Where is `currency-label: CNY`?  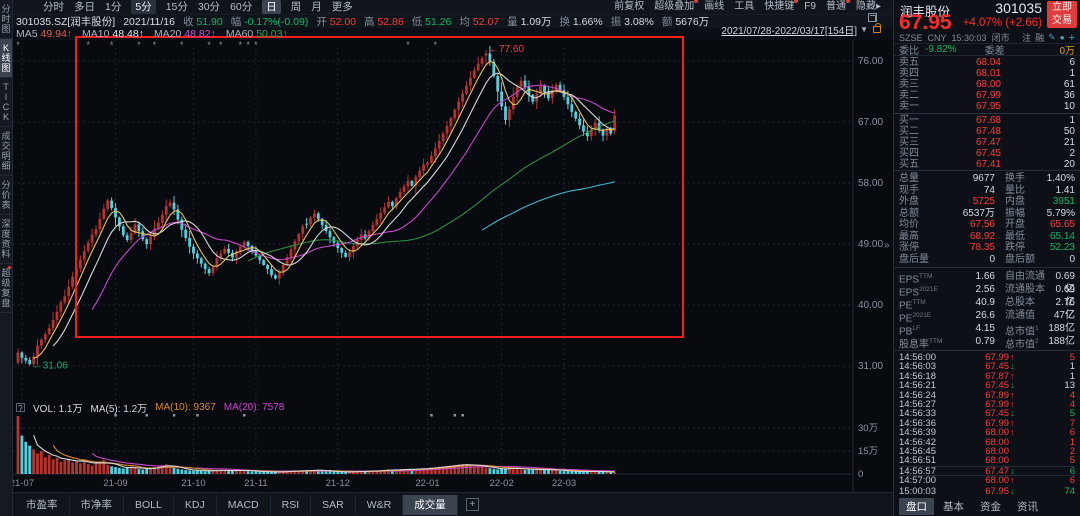
currency-label: CNY is located at coordinates (937, 37).